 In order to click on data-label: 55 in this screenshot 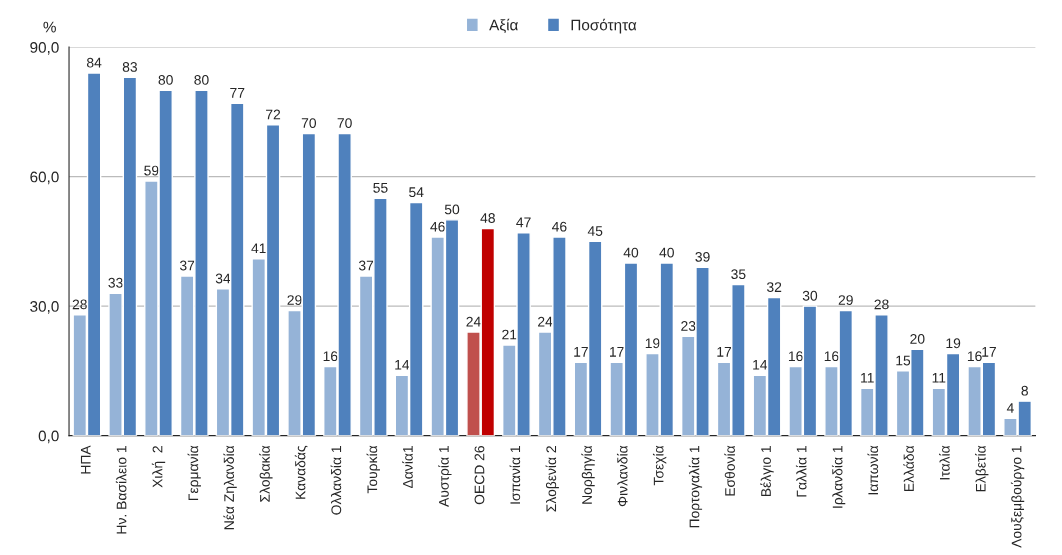, I will do `click(380, 188)`.